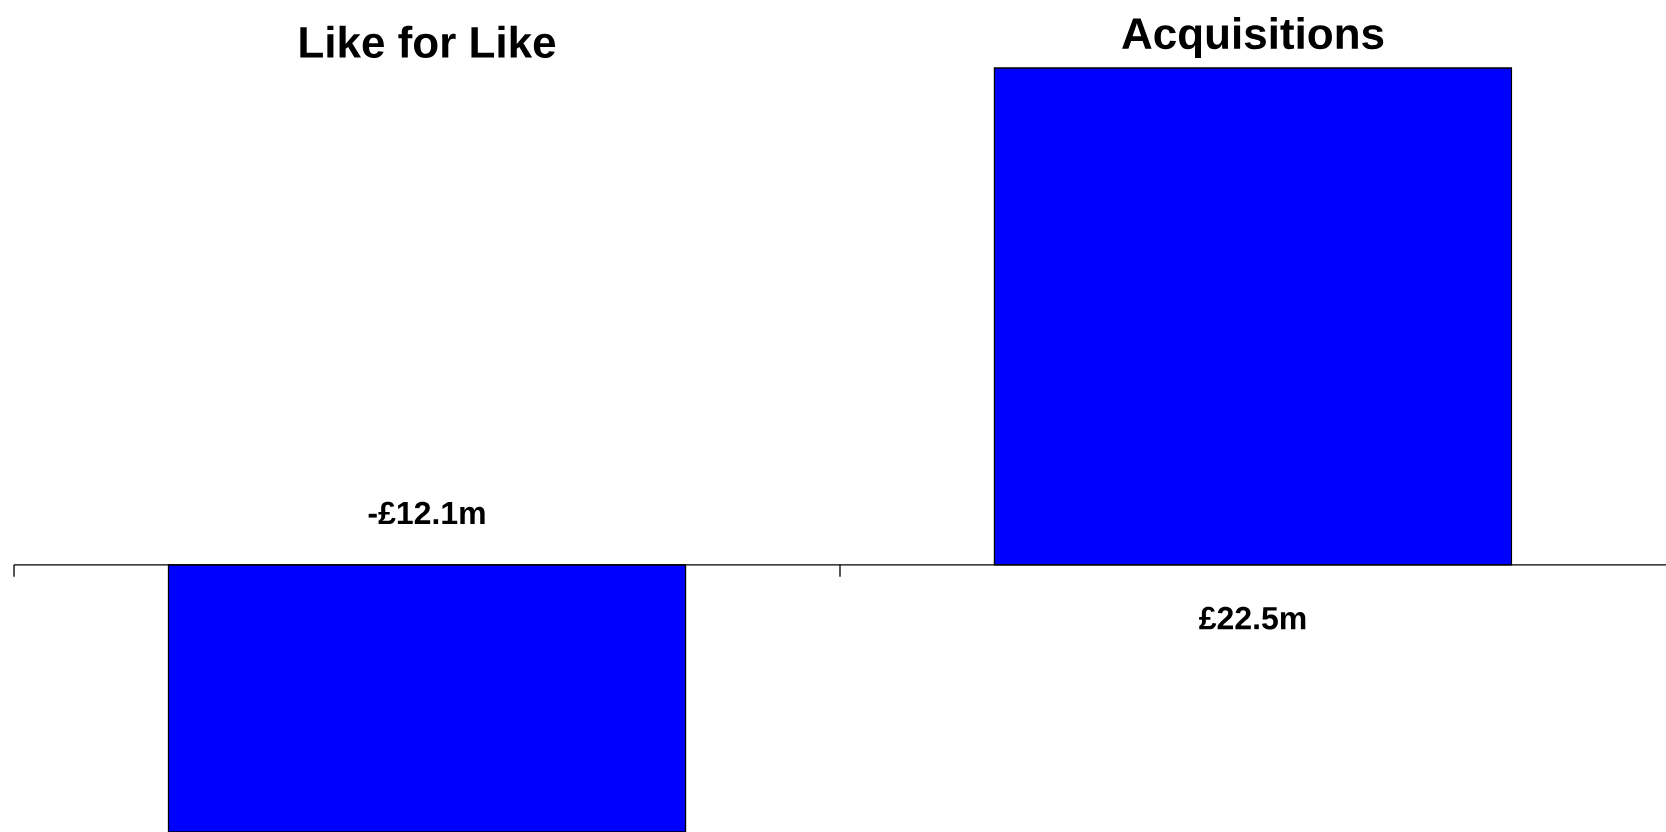 The height and width of the screenshot is (832, 1666). I want to click on x-tick-label: Acquisitions, so click(1253, 37).